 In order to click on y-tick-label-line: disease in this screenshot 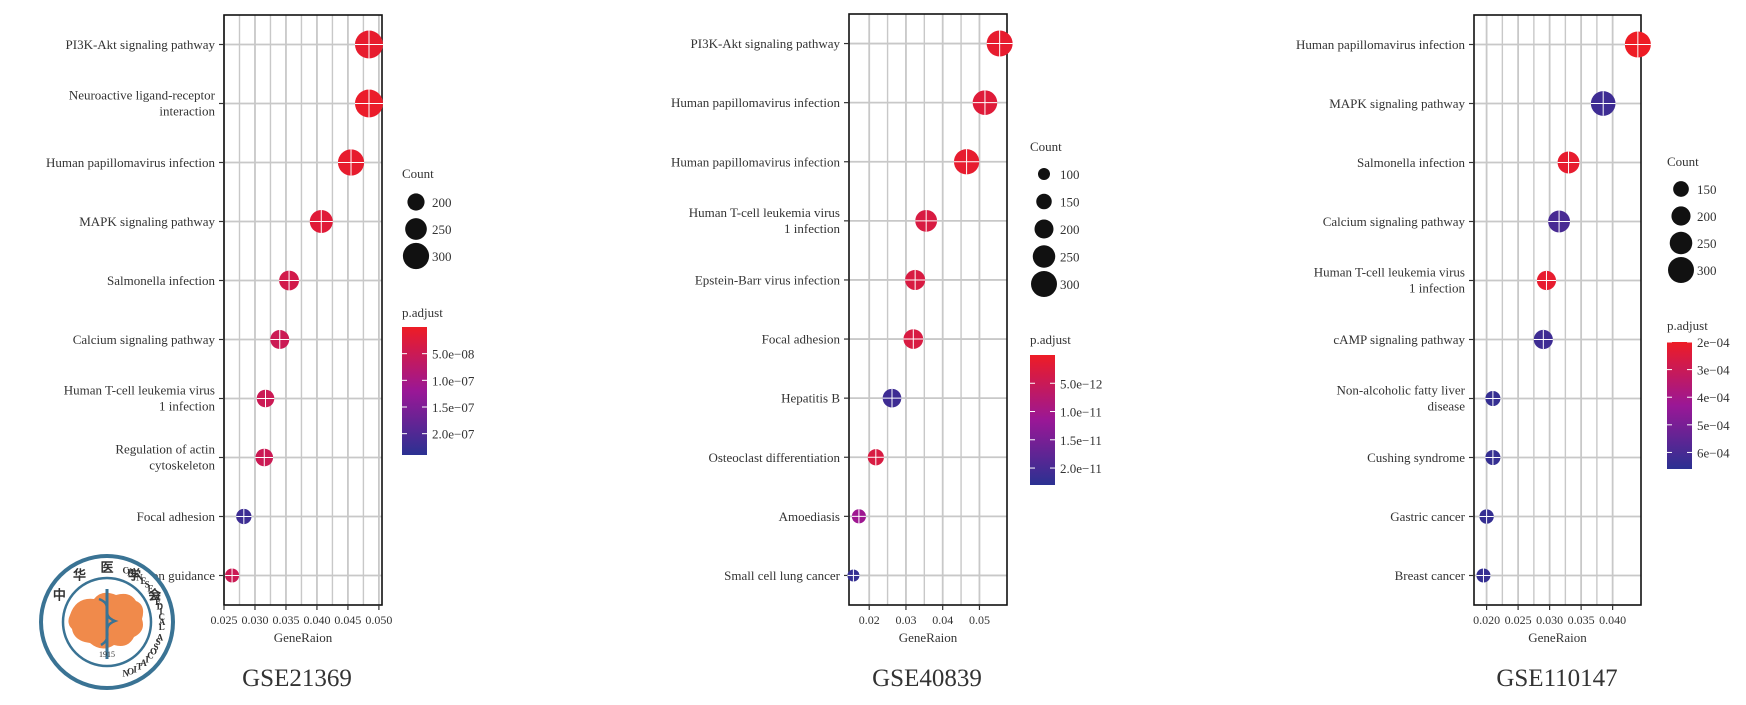, I will do `click(1446, 406)`.